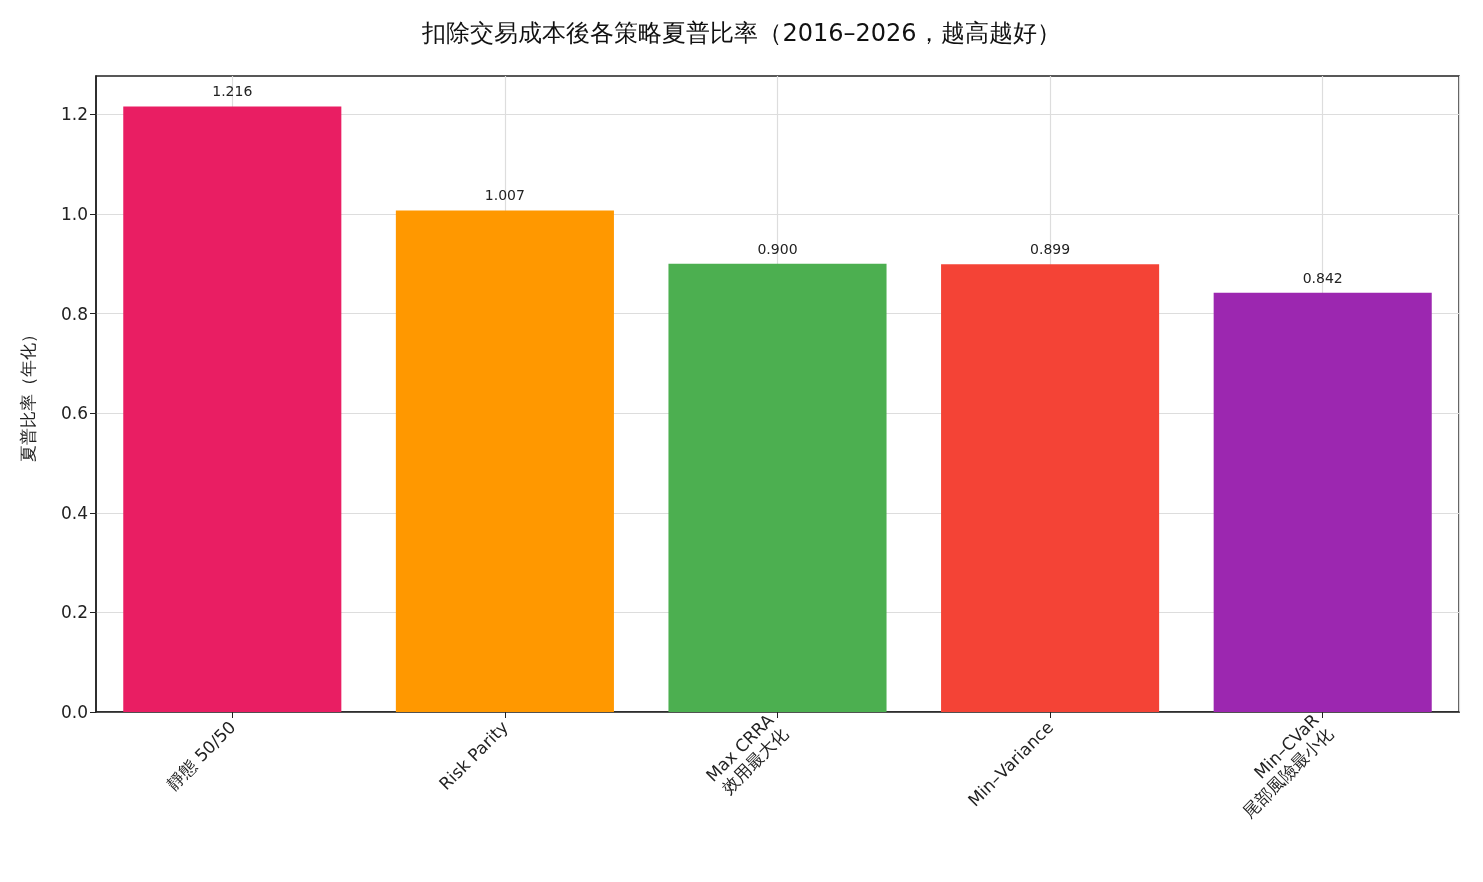  What do you see at coordinates (74, 413) in the screenshot?
I see `y-tick-label: 0.6` at bounding box center [74, 413].